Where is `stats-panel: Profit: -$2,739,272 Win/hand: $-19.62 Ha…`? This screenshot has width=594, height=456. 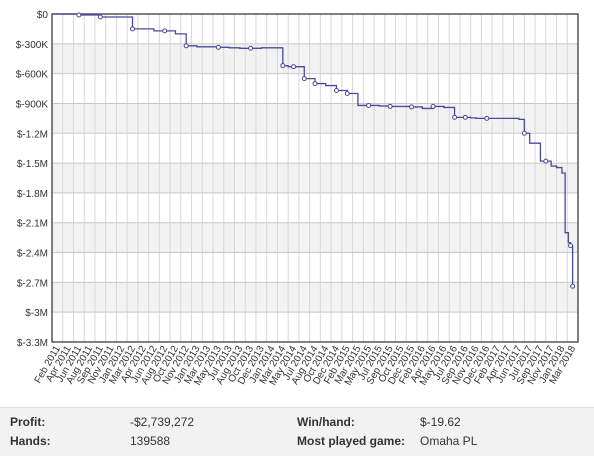 stats-panel: Profit: -$2,739,272 Win/hand: $-19.62 Ha… is located at coordinates (297, 431).